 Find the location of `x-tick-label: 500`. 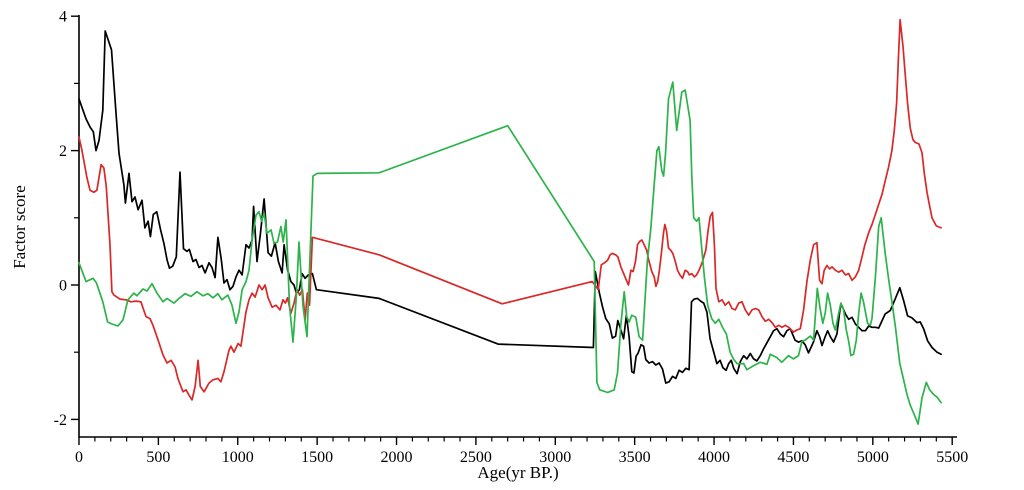

x-tick-label: 500 is located at coordinates (158, 457).